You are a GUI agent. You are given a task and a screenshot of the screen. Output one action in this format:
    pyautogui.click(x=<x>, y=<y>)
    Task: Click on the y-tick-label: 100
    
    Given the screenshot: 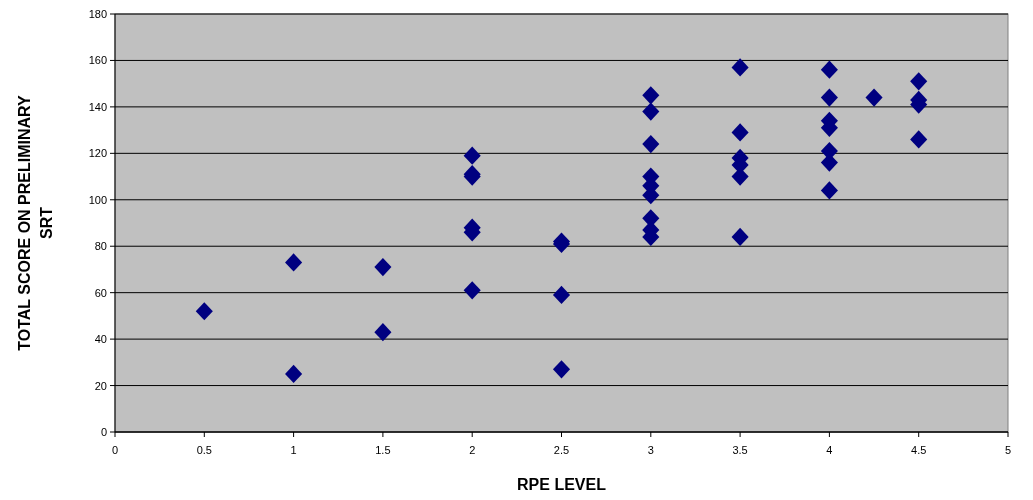 What is the action you would take?
    pyautogui.click(x=97, y=199)
    